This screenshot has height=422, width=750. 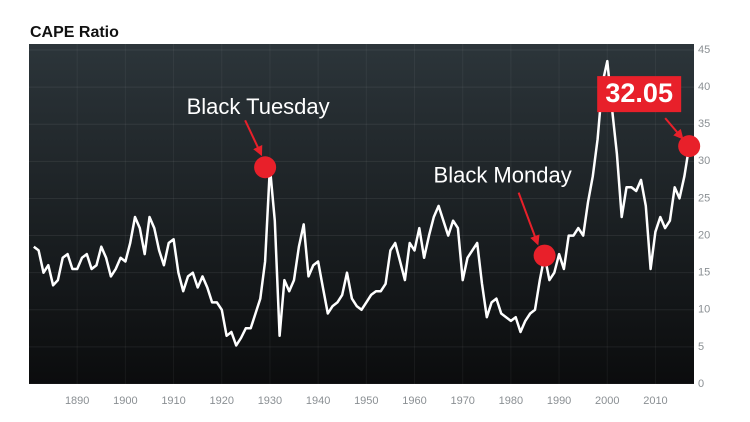 What do you see at coordinates (366, 401) in the screenshot?
I see `x-tick-label: 1950` at bounding box center [366, 401].